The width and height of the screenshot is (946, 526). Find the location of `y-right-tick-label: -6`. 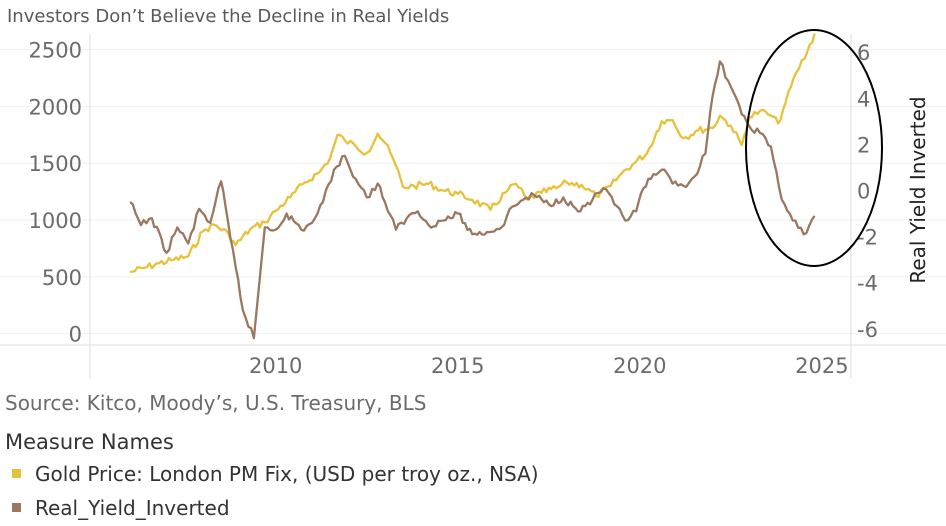

y-right-tick-label: -6 is located at coordinates (867, 330).